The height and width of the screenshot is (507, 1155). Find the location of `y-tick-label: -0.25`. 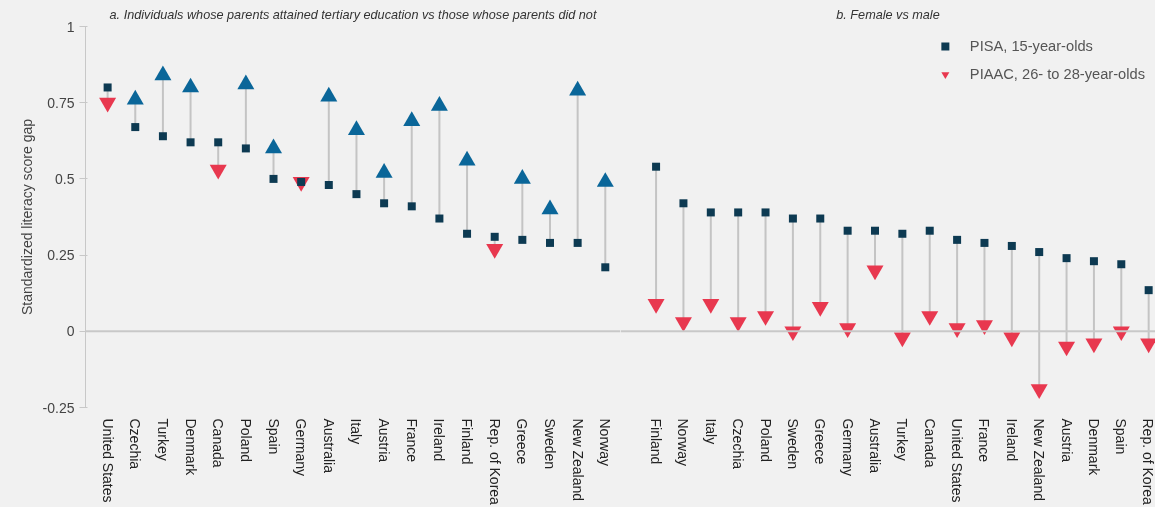

y-tick-label: -0.25 is located at coordinates (58, 407).